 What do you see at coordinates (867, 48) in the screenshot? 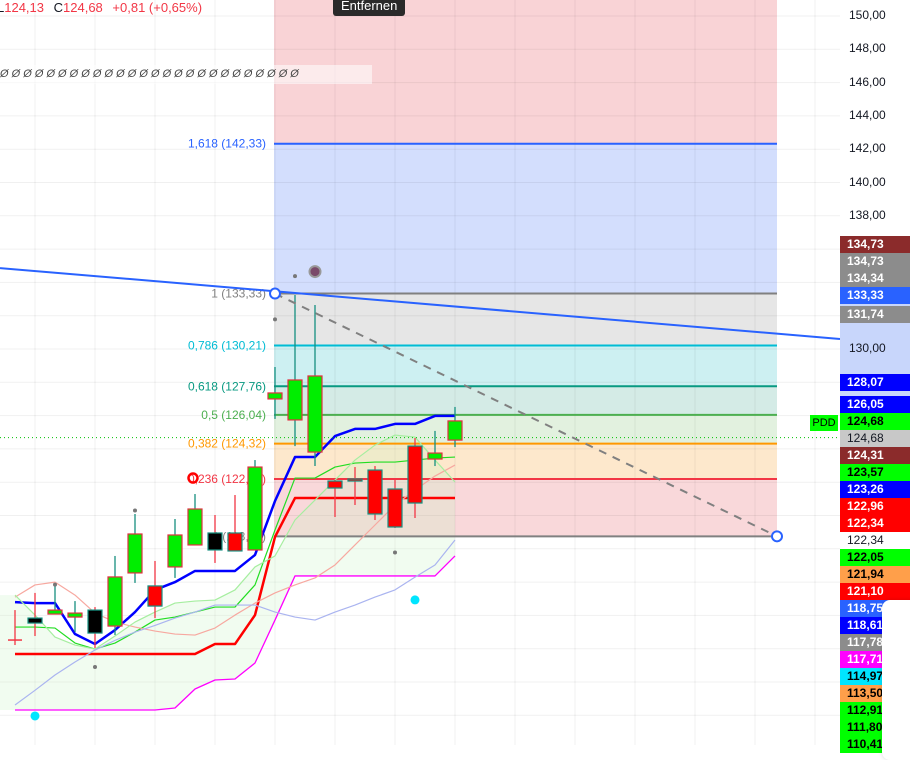
I see `axis-tick-label: 148,00` at bounding box center [867, 48].